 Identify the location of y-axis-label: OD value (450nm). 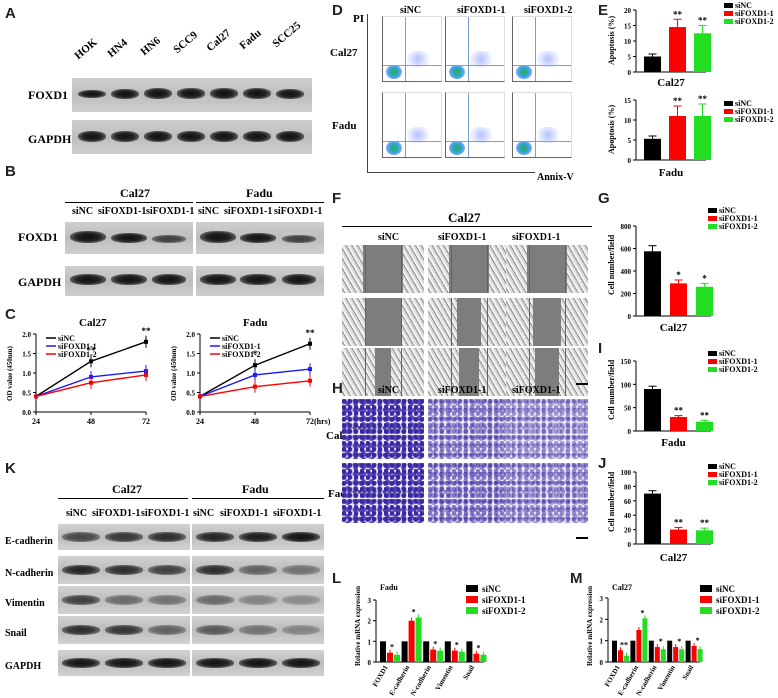
(174, 374).